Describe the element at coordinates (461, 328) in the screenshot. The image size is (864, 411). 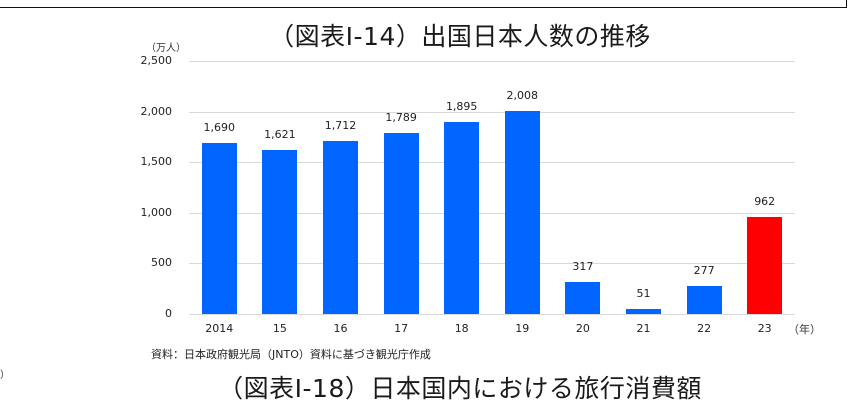
I see `x-tick-label: 18` at that location.